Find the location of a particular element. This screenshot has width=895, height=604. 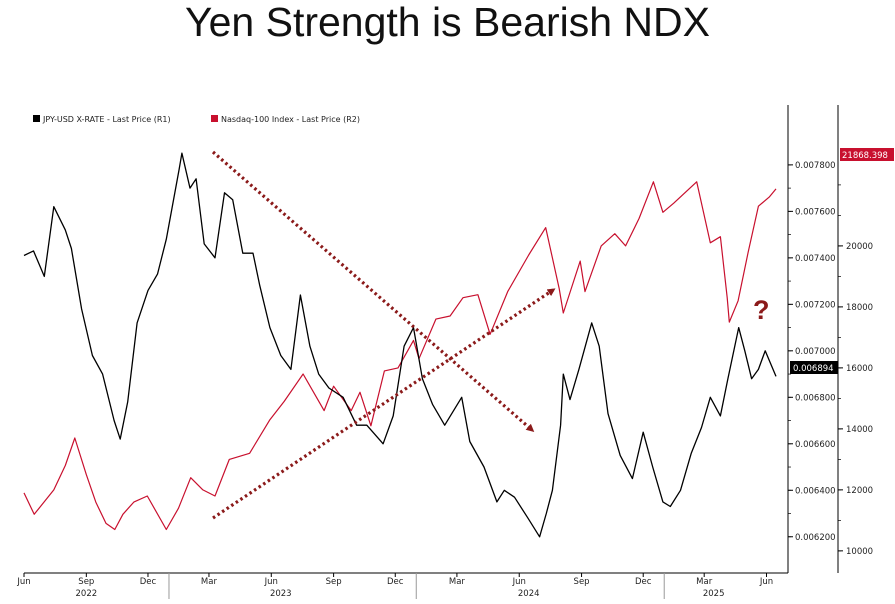

legend-label-jpy: JPY-USD X-RATE - Last Price (R1) is located at coordinates (106, 119).